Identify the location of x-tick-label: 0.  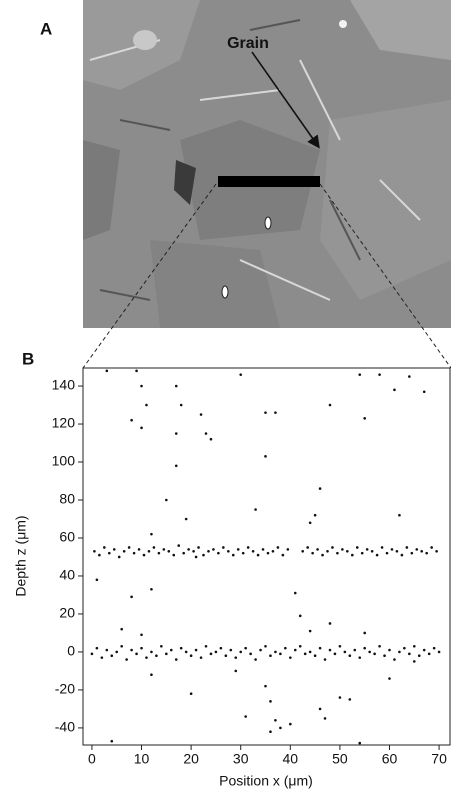
(92, 759).